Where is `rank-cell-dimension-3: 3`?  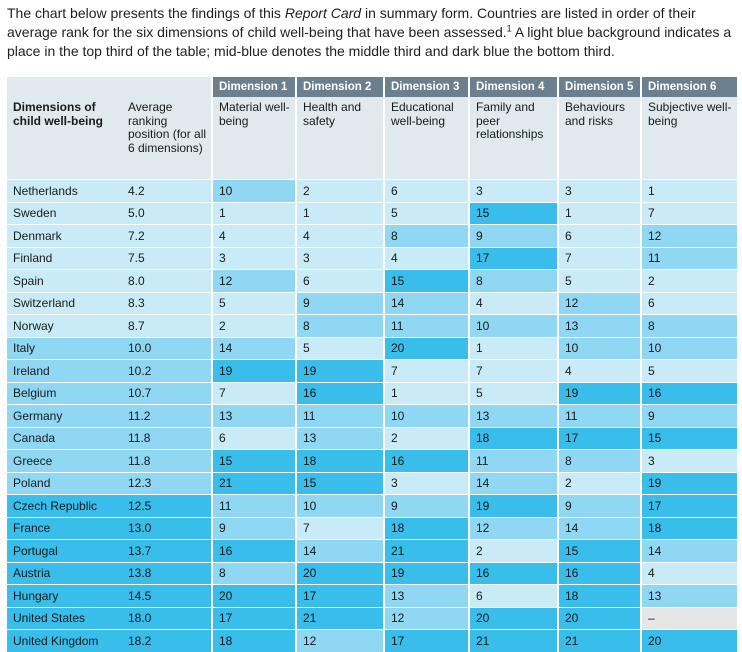 rank-cell-dimension-3: 3 is located at coordinates (425, 482).